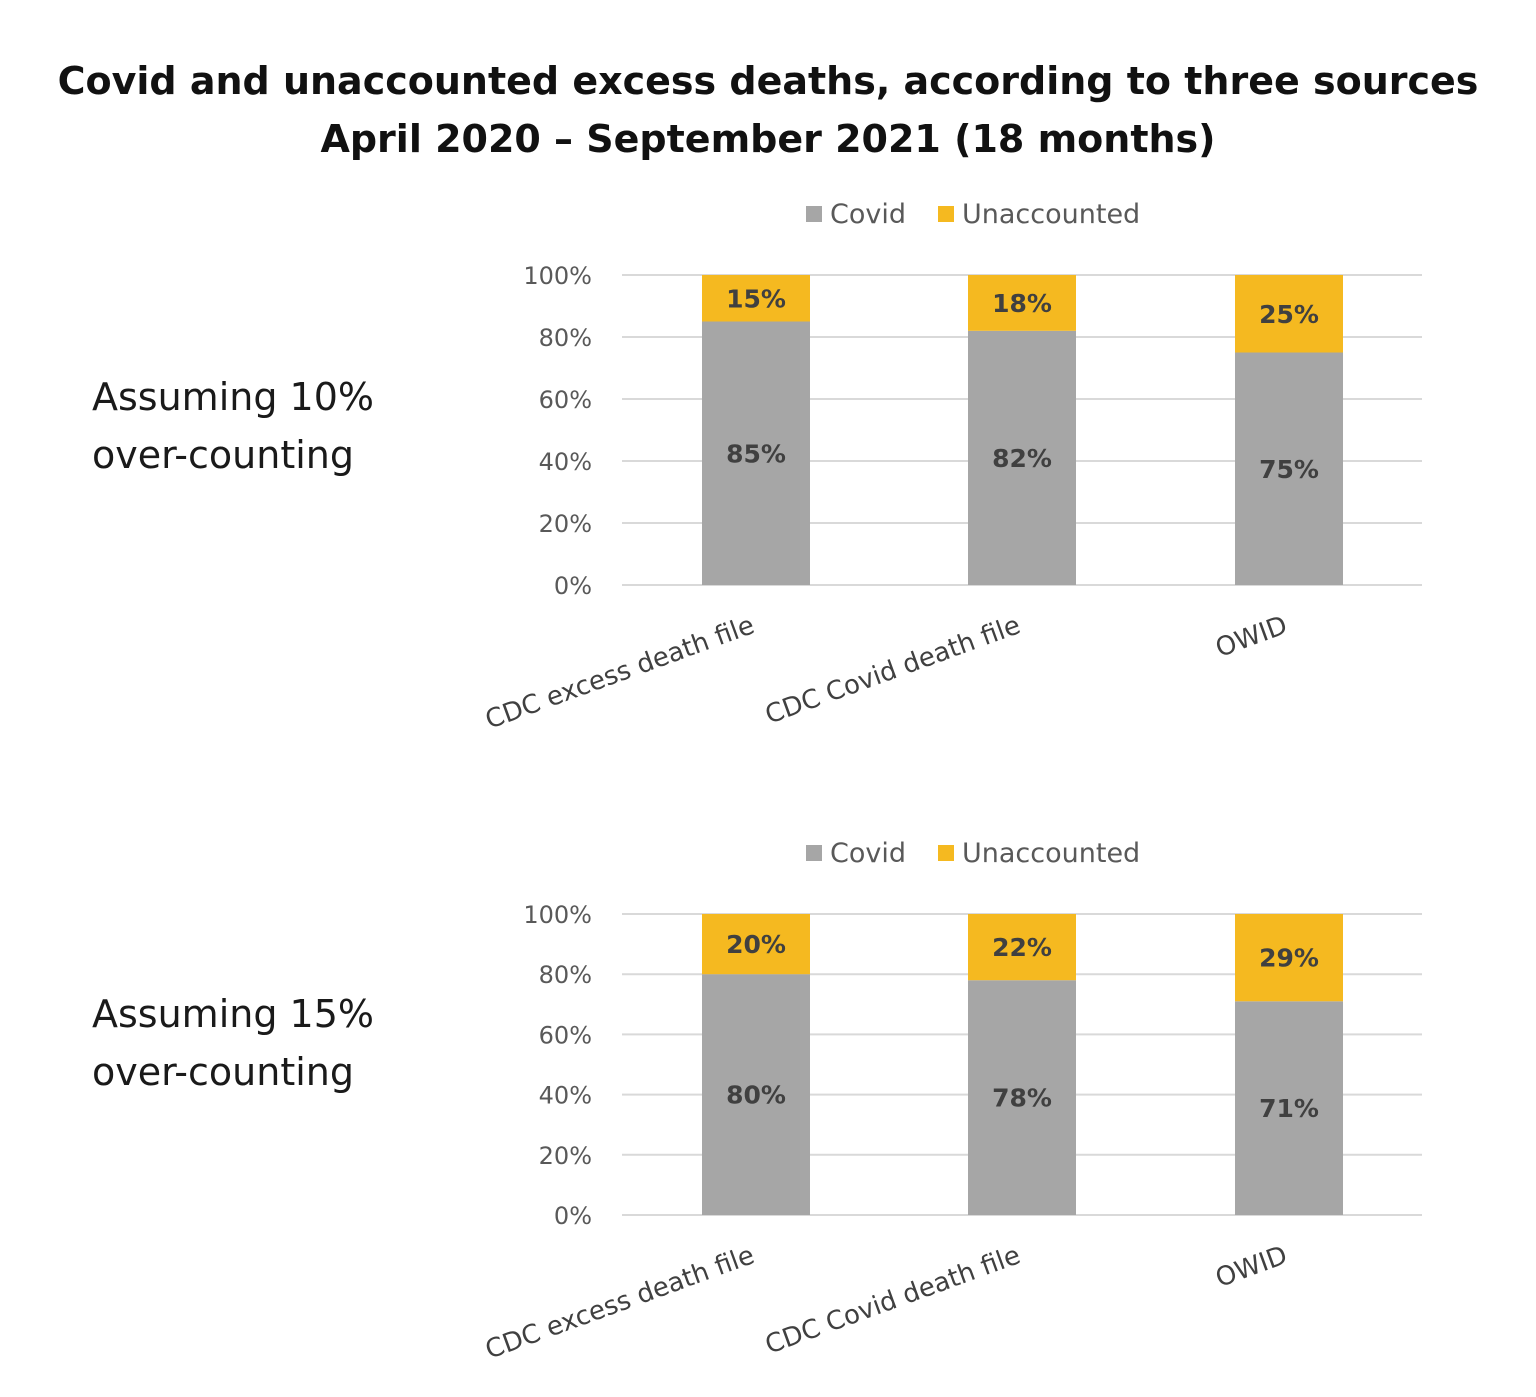  I want to click on data-label-covid: 71%, so click(1289, 1108).